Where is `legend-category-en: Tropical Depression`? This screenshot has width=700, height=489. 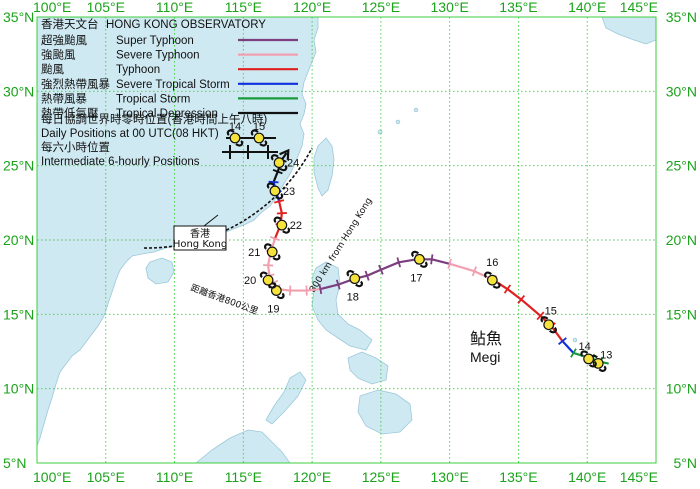 legend-category-en: Tropical Depression is located at coordinates (167, 114).